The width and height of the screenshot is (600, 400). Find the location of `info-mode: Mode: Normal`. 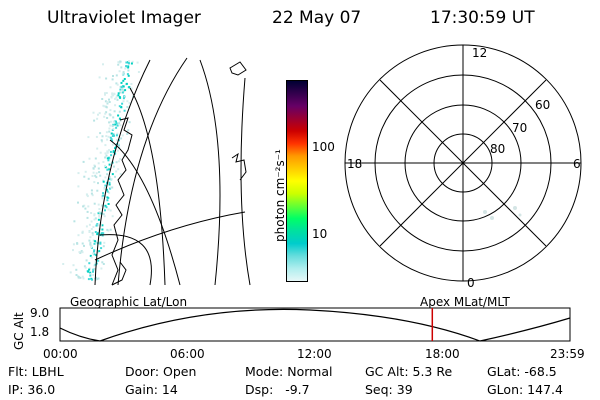

info-mode: Mode: Normal is located at coordinates (289, 371).